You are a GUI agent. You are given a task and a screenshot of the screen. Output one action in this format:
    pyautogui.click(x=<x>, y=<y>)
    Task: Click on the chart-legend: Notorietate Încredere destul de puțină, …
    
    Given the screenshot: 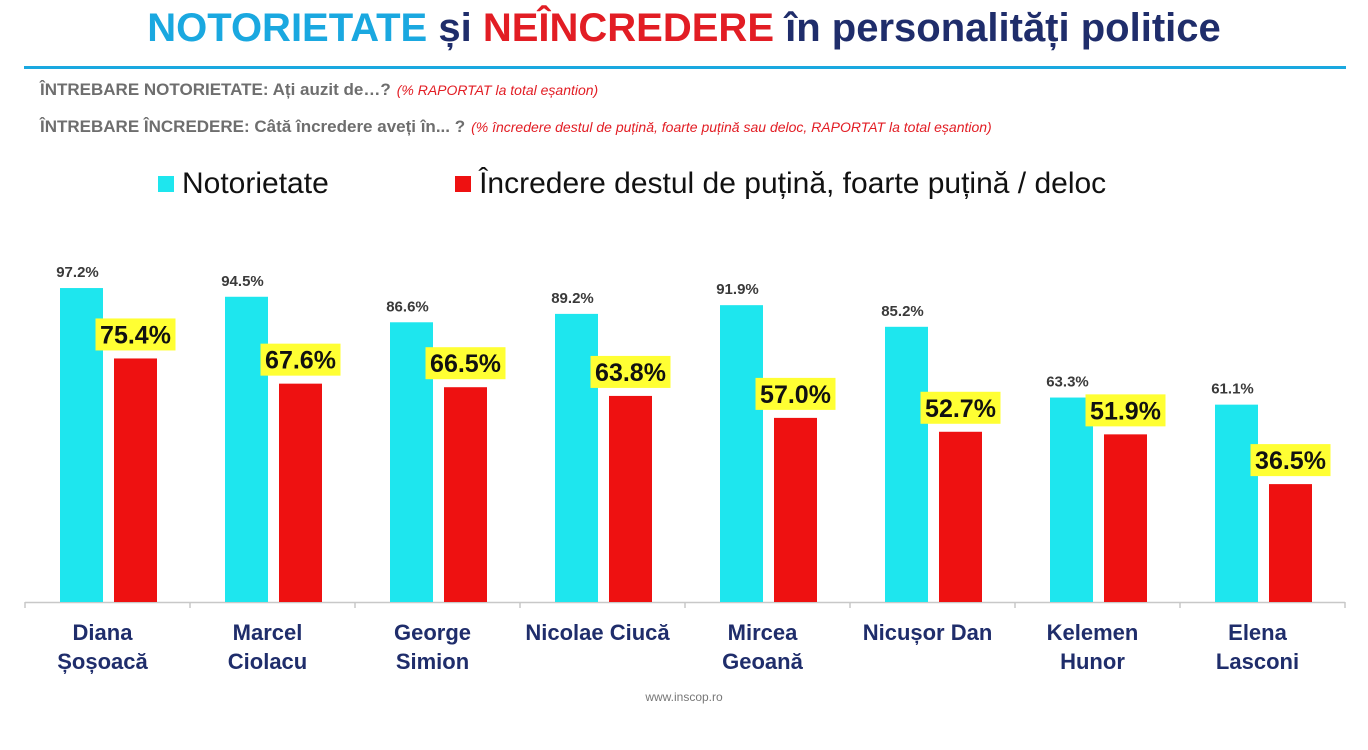 What is the action you would take?
    pyautogui.click(x=632, y=183)
    